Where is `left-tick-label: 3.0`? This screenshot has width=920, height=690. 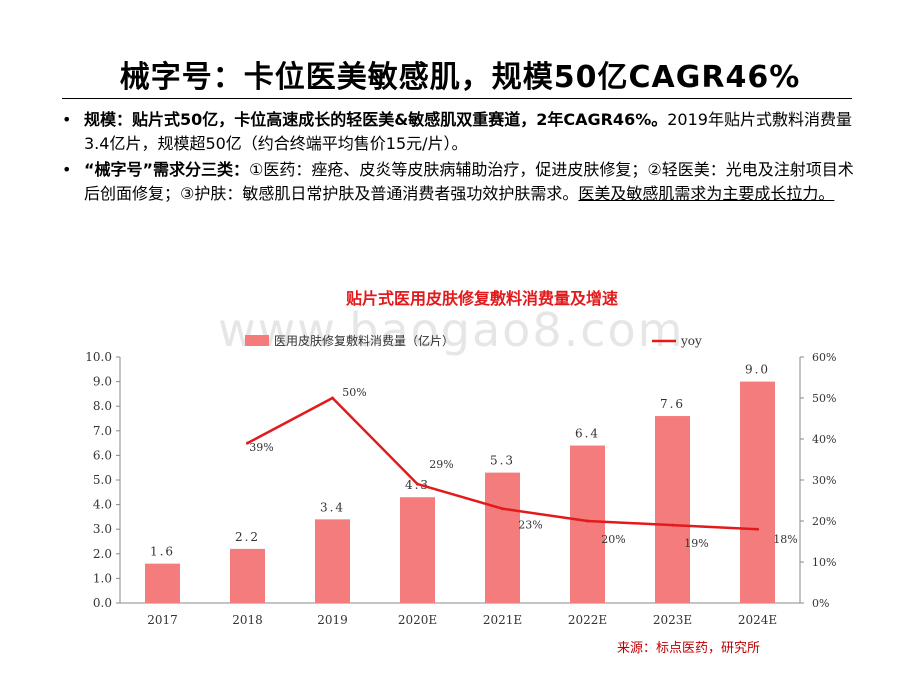
left-tick-label: 3.0 is located at coordinates (102, 529).